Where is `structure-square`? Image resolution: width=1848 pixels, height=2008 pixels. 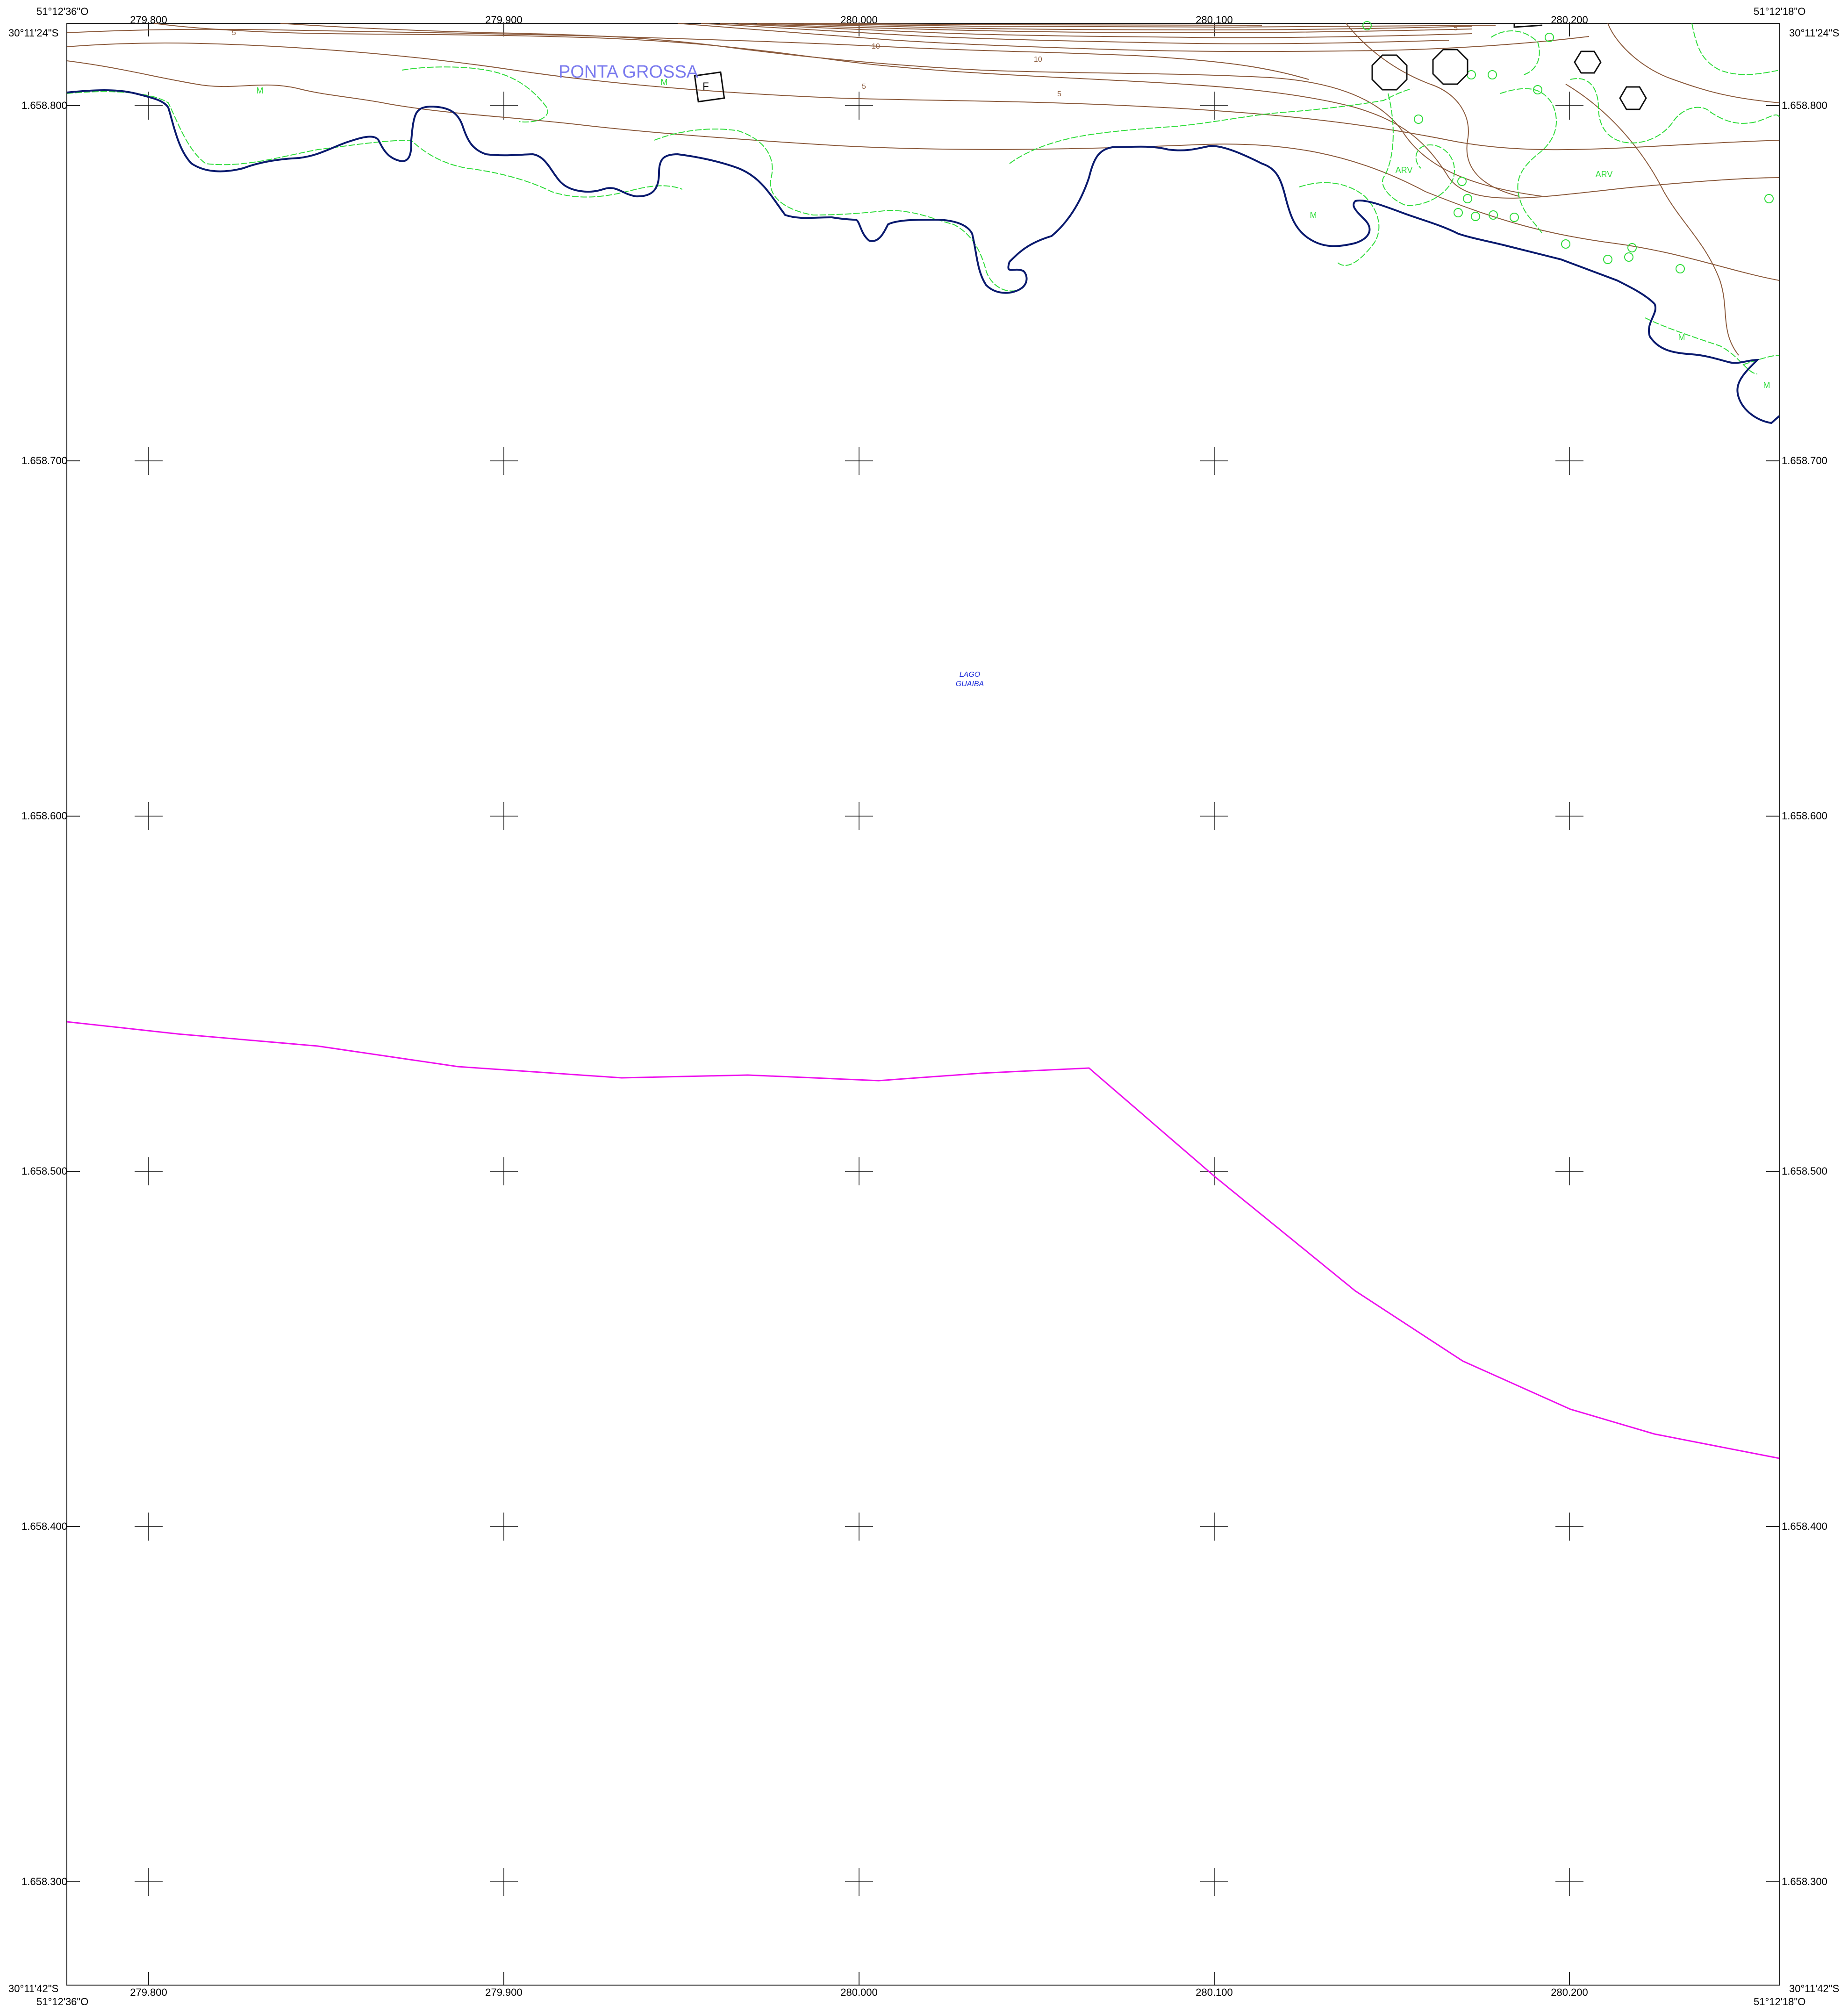 structure-square is located at coordinates (709, 87).